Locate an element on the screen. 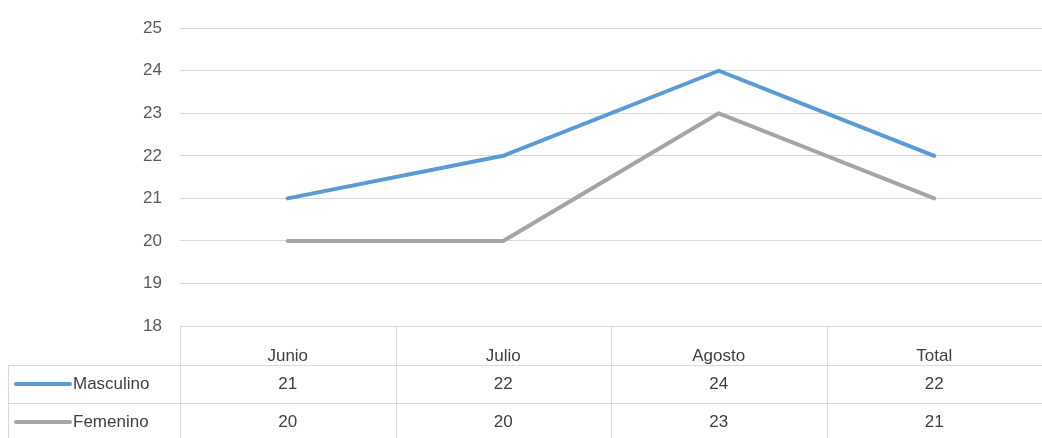 The width and height of the screenshot is (1042, 438). legend-label: Femenino is located at coordinates (111, 421).